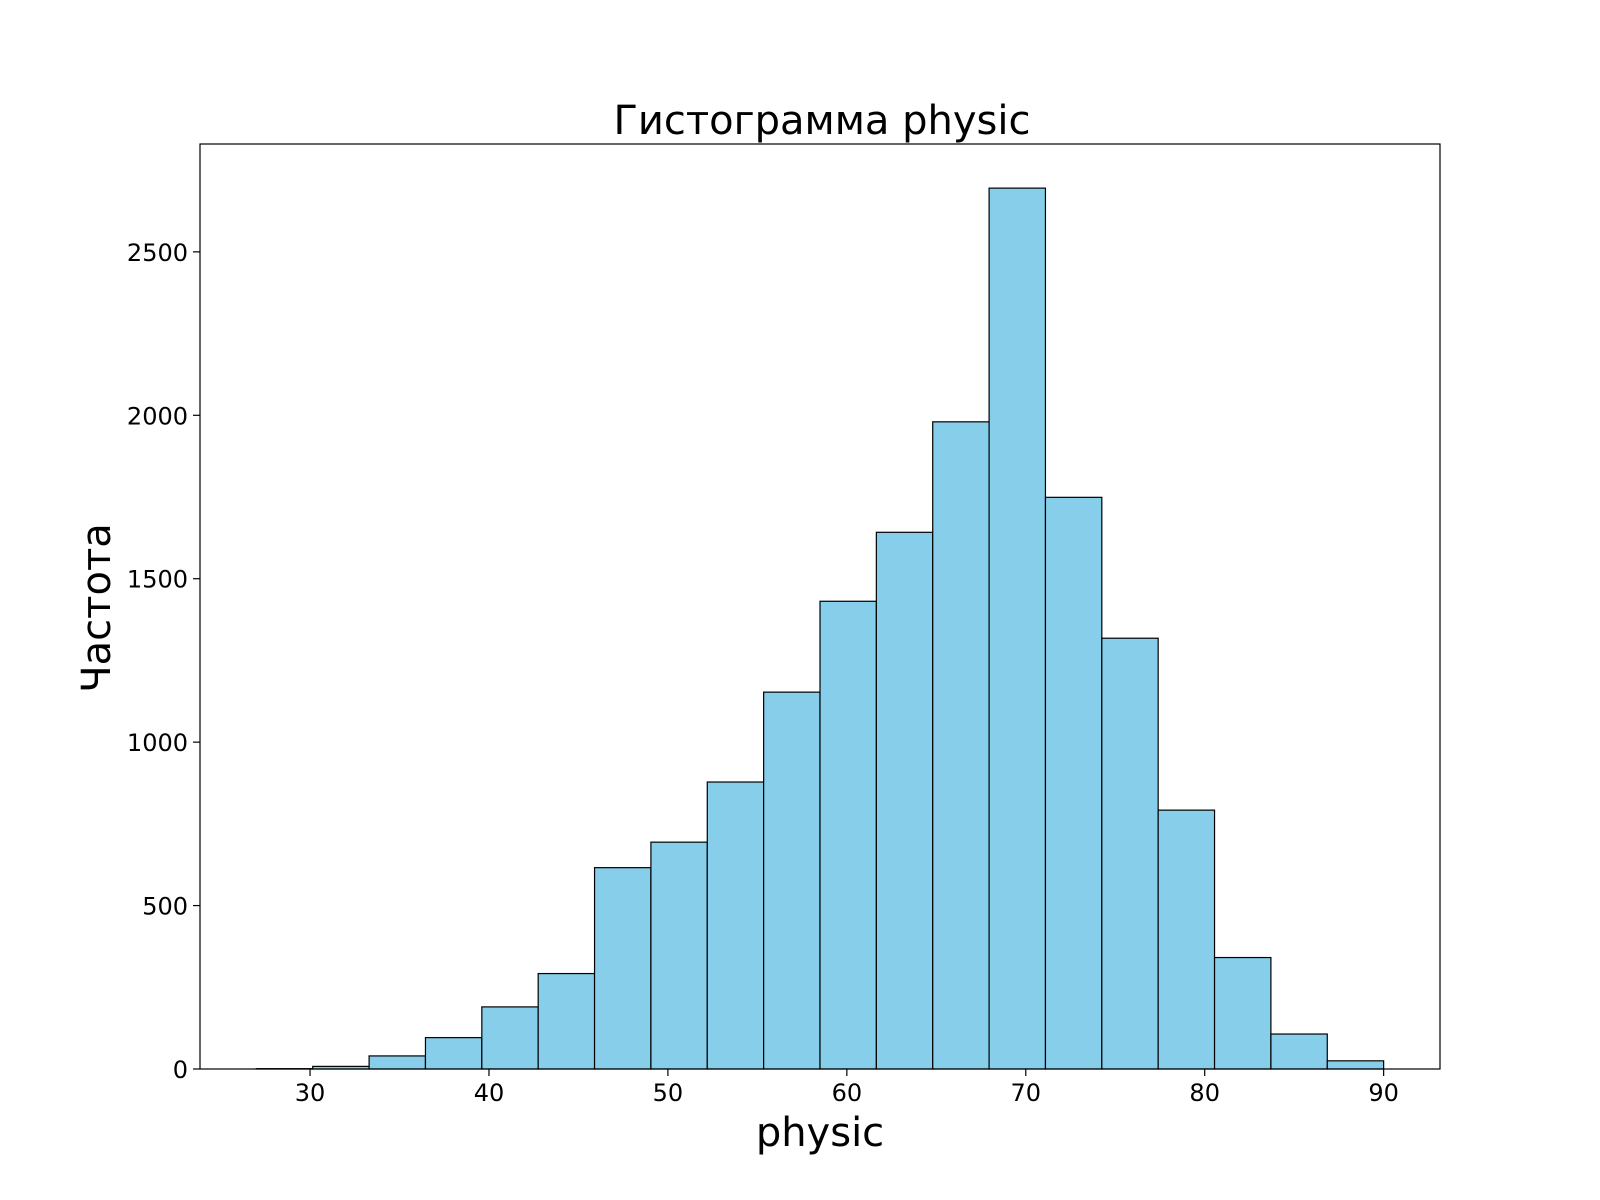  I want to click on y-axis-ticks: 0 500 1000 1500 2000 2500, so click(163, 661).